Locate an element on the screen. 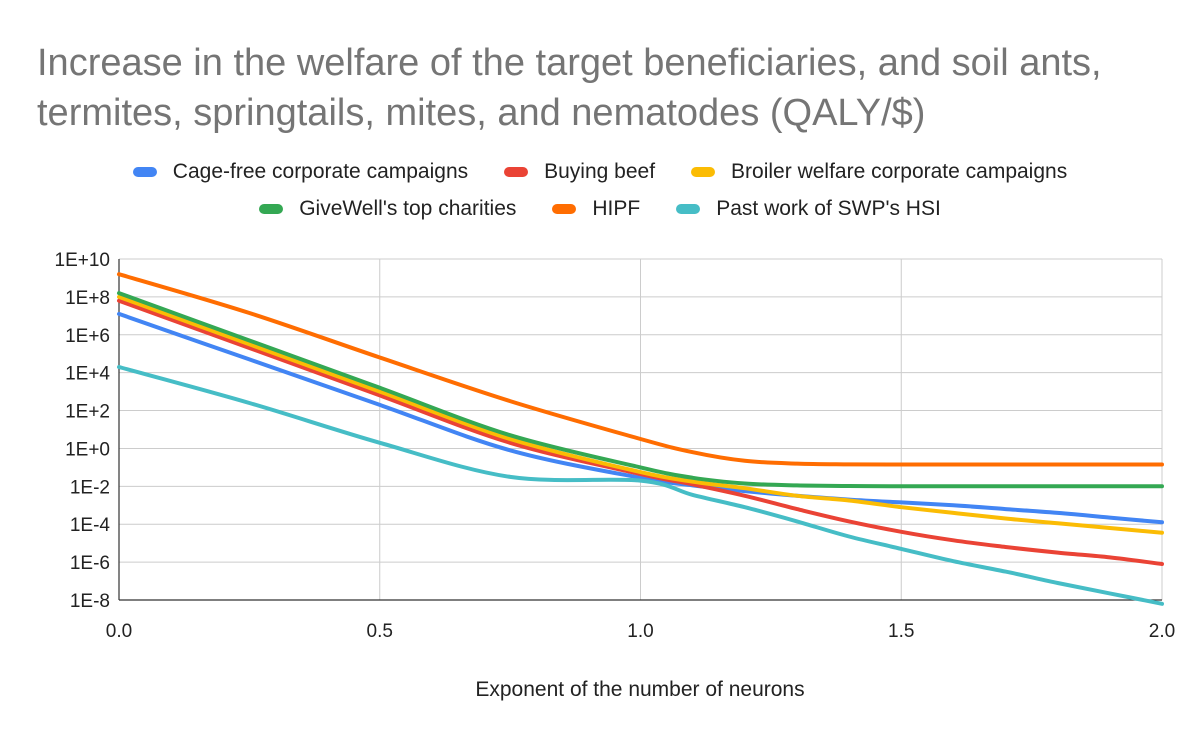 The height and width of the screenshot is (741, 1200). y-tick-label: 1E-2 is located at coordinates (90, 487).